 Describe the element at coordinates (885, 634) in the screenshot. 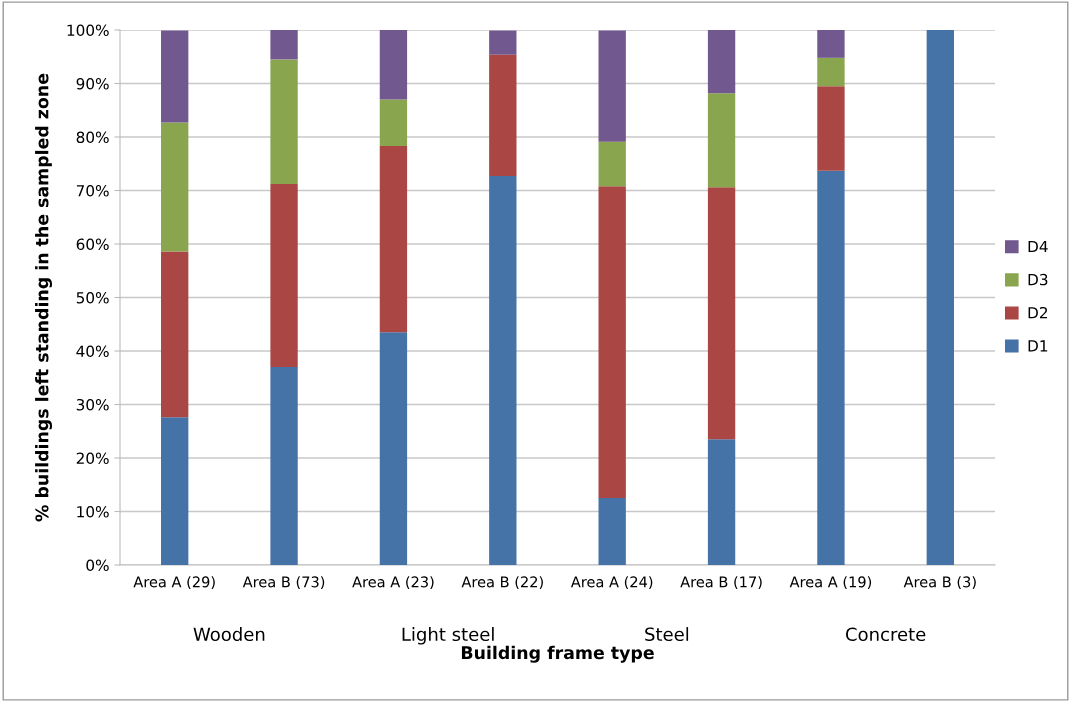

I see `text: Concrete` at that location.